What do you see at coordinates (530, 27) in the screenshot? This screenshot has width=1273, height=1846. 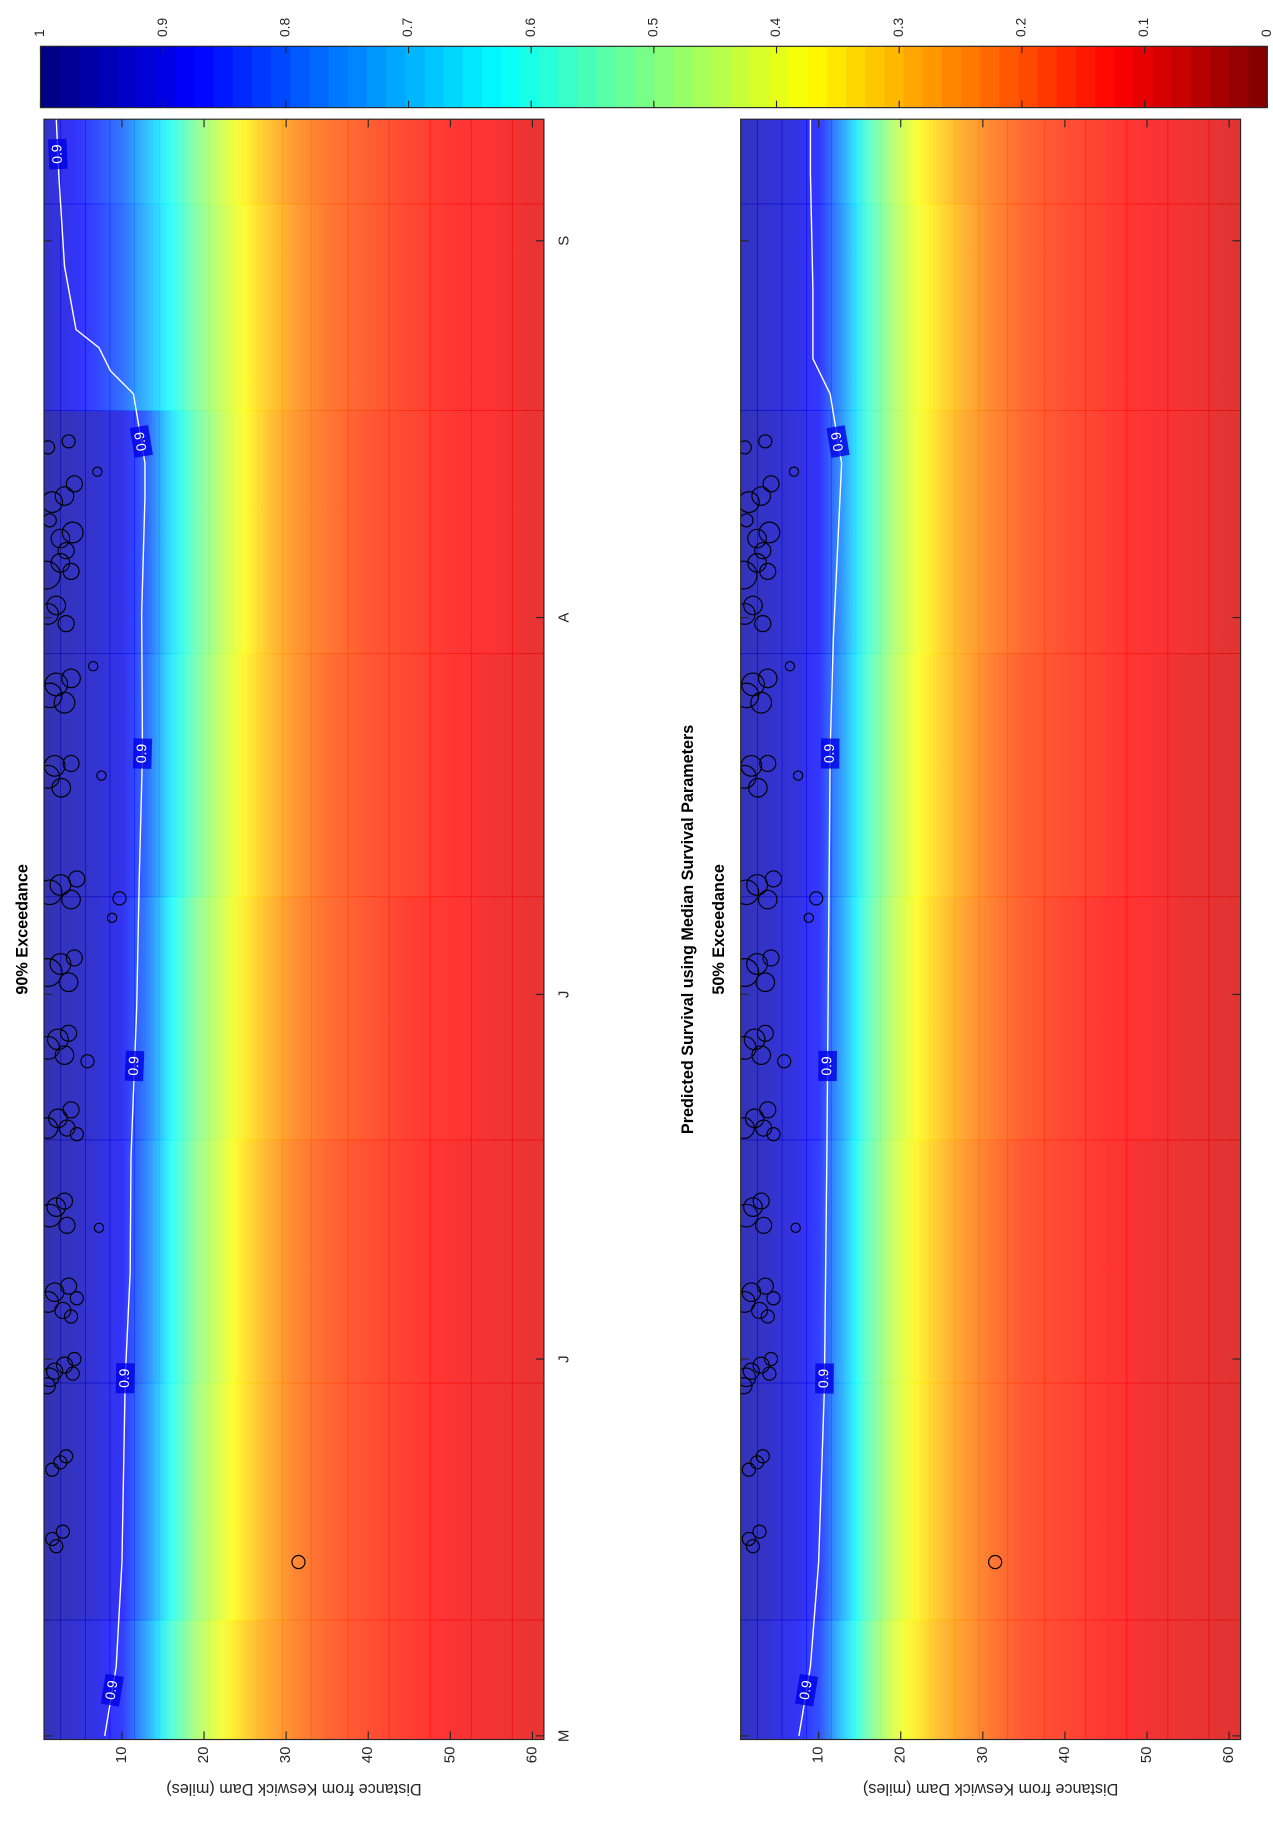 I see `colorbar-tick-label: 0.6` at bounding box center [530, 27].